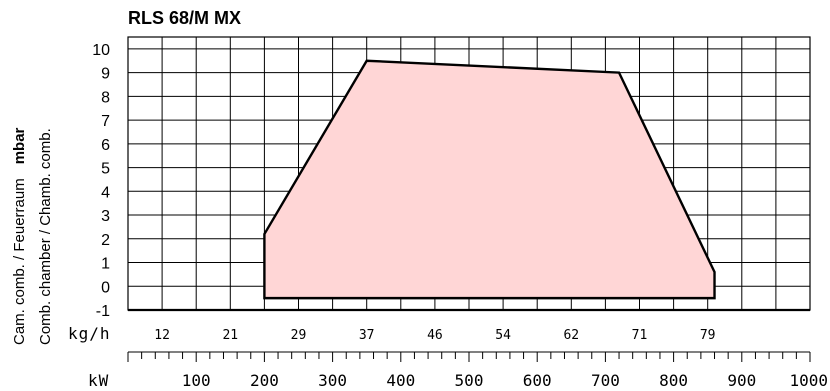 This screenshot has height=391, width=830. Describe the element at coordinates (105, 240) in the screenshot. I see `y-tick-label: 2` at that location.